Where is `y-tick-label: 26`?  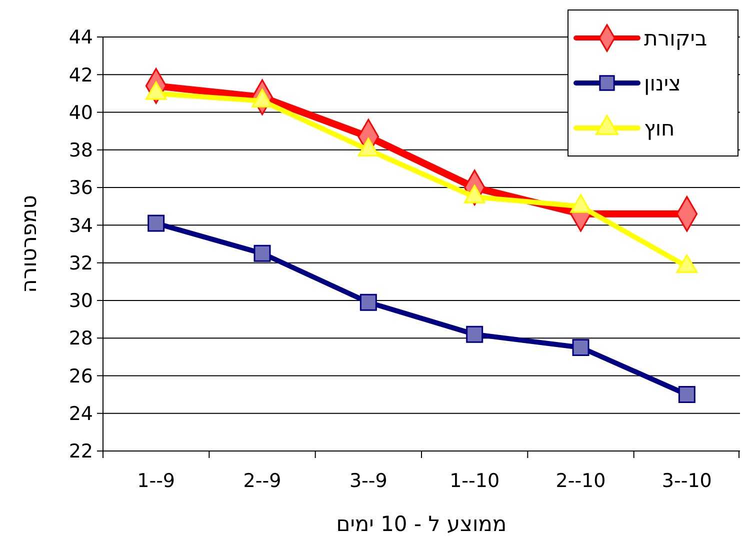
y-tick-label: 26 is located at coordinates (80, 376).